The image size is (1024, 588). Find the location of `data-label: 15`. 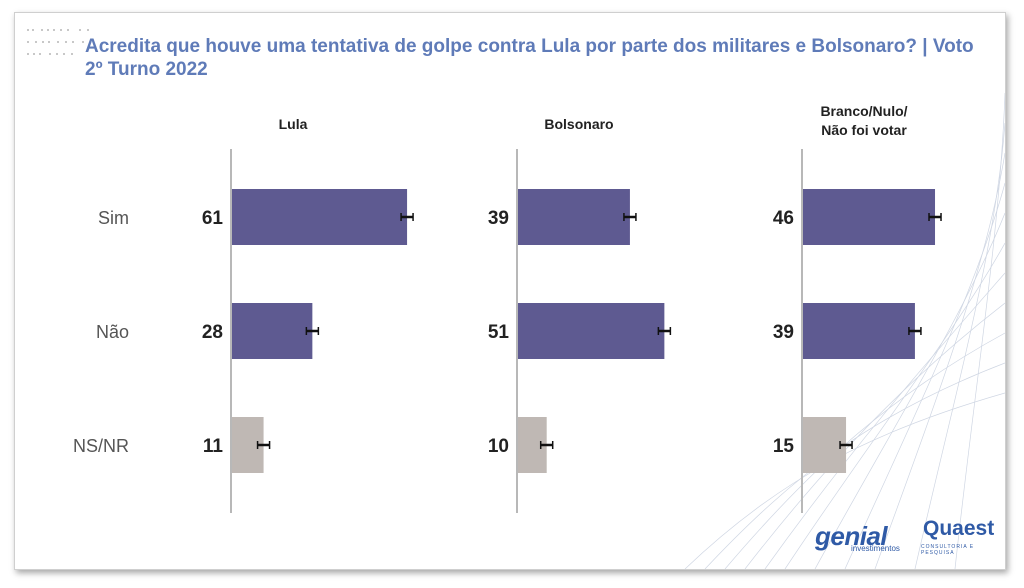

data-label: 15 is located at coordinates (784, 446).